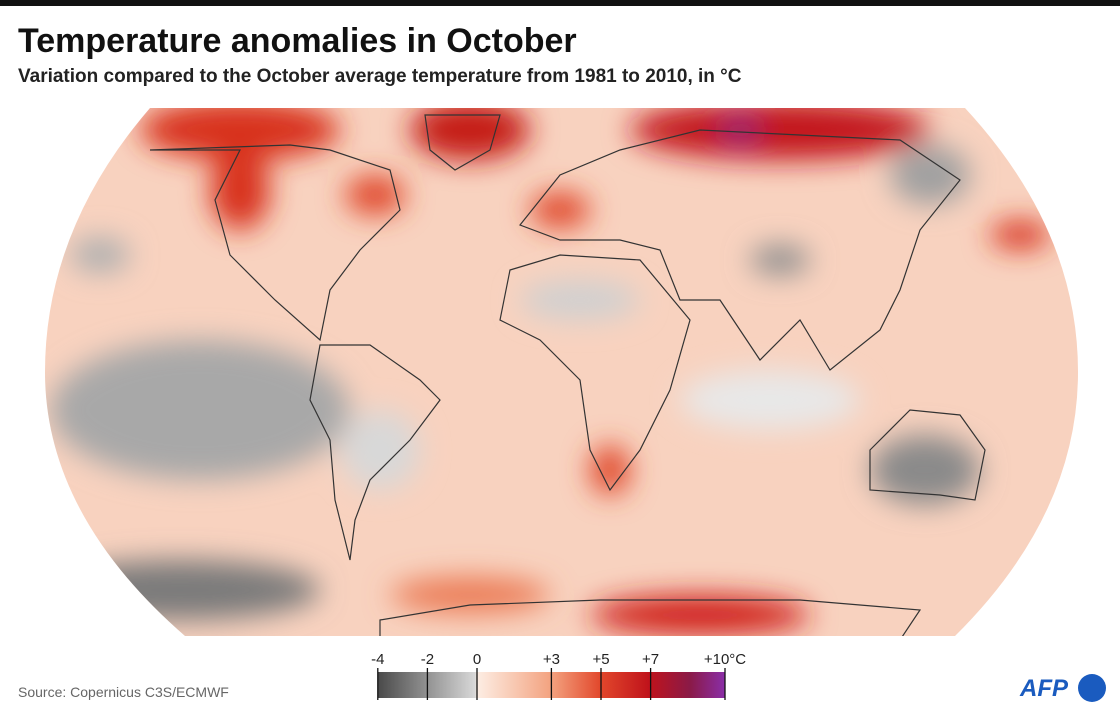 The image size is (1120, 722). What do you see at coordinates (427, 659) in the screenshot?
I see `legend-tick-label: -2` at bounding box center [427, 659].